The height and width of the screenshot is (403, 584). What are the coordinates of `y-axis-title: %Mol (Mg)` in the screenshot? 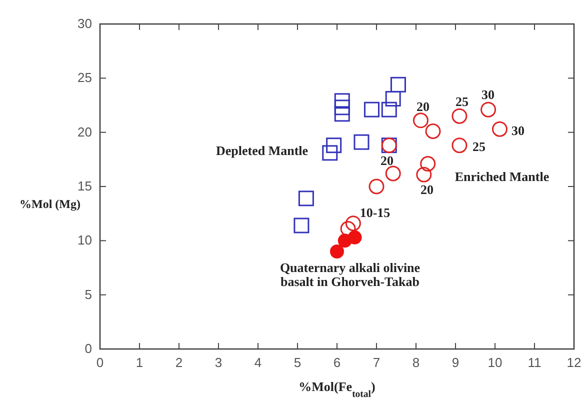 It's located at (50, 204).